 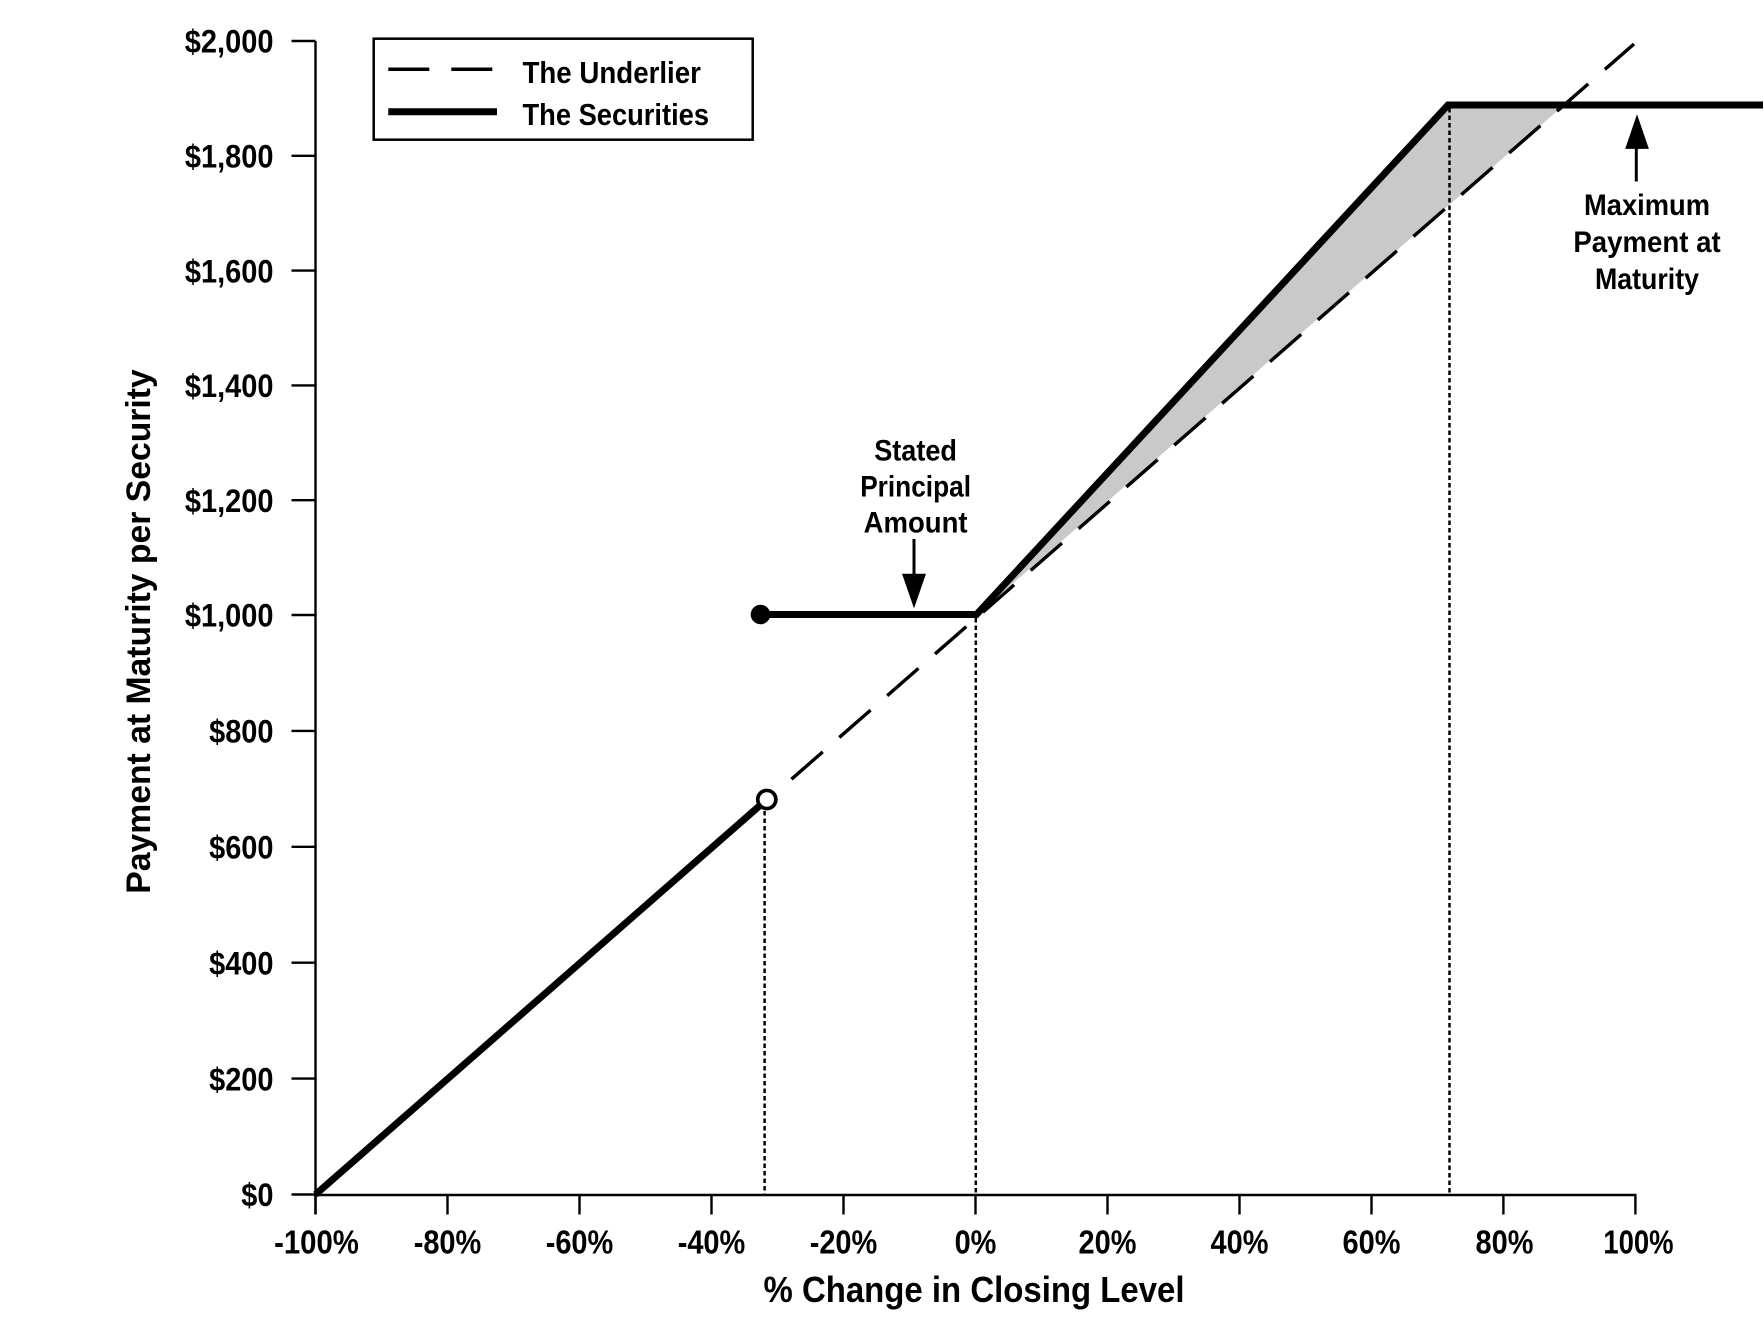 What do you see at coordinates (616, 114) in the screenshot?
I see `svg-text: The Securities` at bounding box center [616, 114].